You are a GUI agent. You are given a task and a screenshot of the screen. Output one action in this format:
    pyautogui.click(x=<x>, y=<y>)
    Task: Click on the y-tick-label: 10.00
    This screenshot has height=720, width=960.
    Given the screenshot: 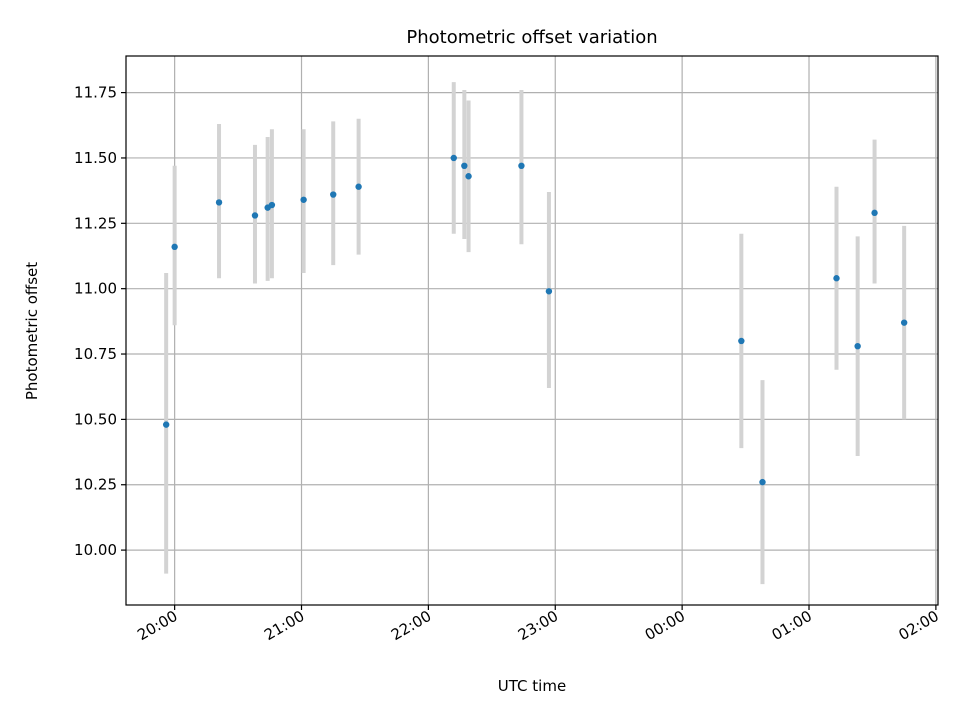 What is the action you would take?
    pyautogui.click(x=95, y=550)
    